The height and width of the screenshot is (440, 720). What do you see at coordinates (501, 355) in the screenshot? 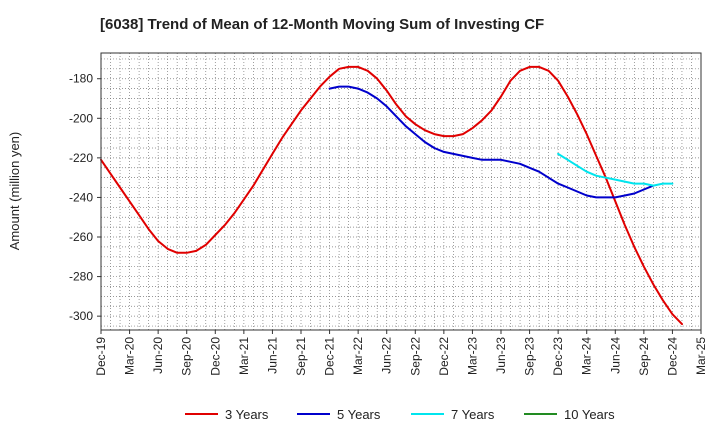
I see `x-tick-label: Jun-23` at bounding box center [501, 355].